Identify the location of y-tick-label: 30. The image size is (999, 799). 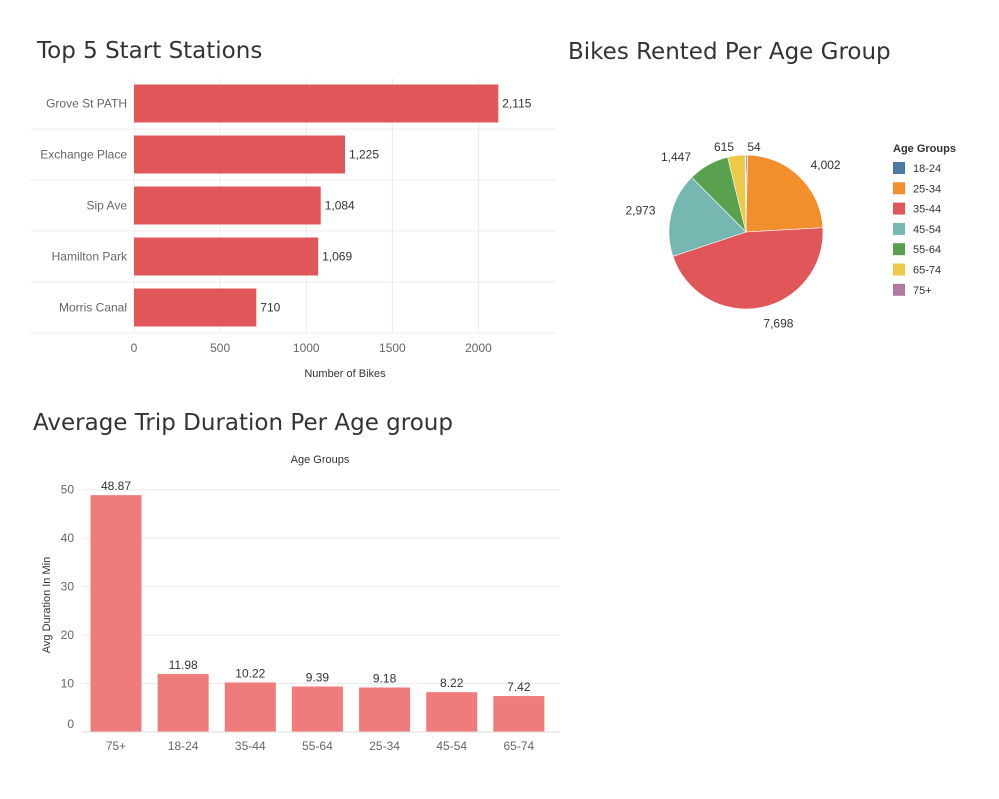
(68, 587).